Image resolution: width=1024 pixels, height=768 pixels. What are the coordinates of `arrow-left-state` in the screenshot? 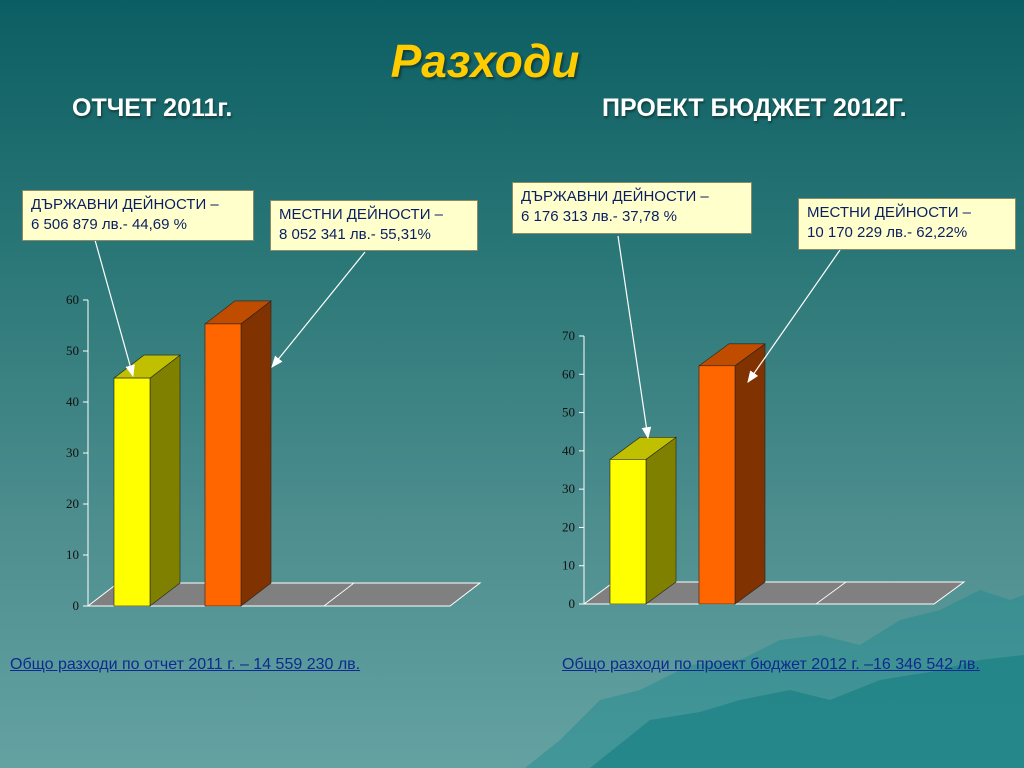 It's located at (114, 308).